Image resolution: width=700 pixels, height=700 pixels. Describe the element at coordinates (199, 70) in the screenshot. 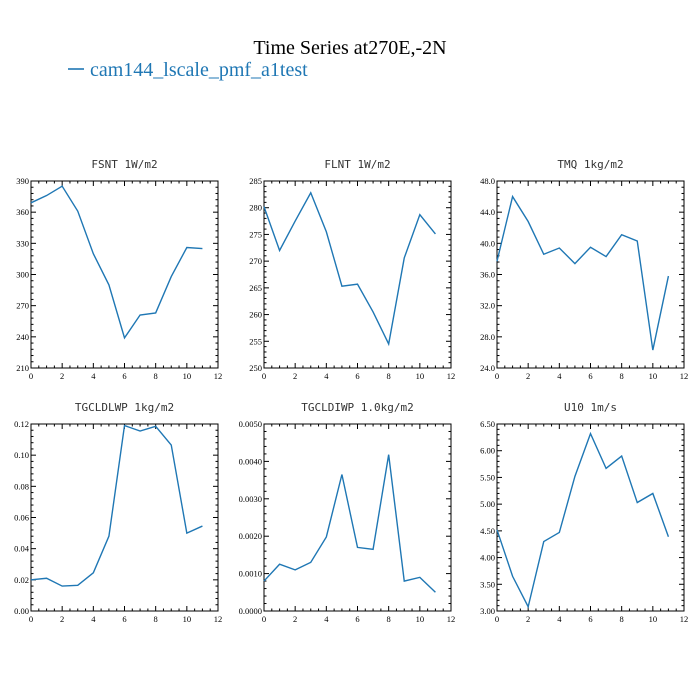

I see `legend-label: cam144_lscale_pmf_a1test` at that location.